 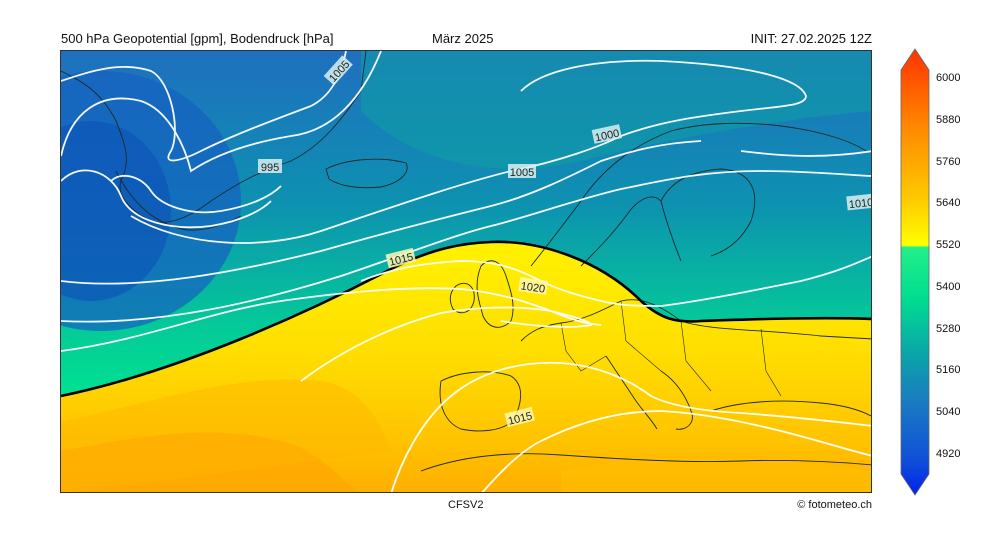 What do you see at coordinates (948, 78) in the screenshot?
I see `colorbar-tick-label: 6000` at bounding box center [948, 78].